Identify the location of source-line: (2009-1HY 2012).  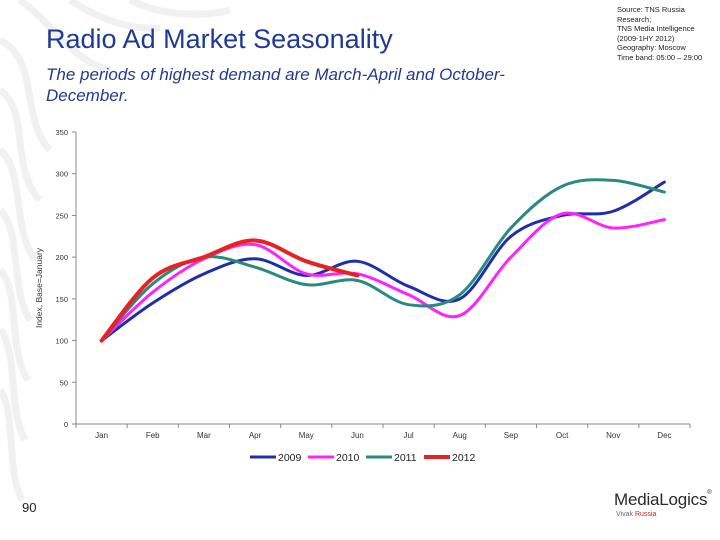
(646, 38).